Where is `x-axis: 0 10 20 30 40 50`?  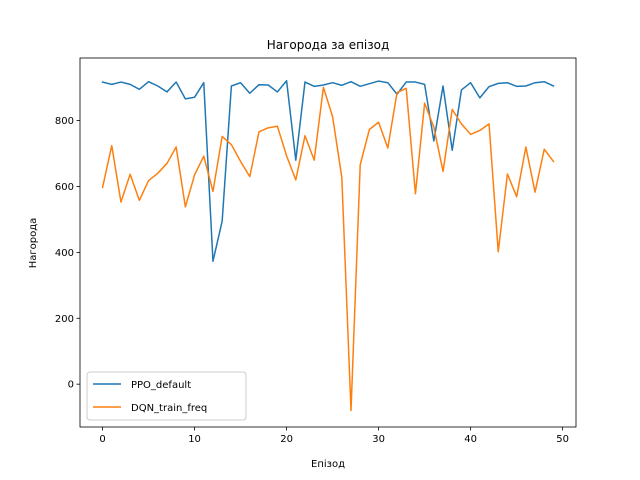 x-axis: 0 10 20 30 40 50 is located at coordinates (334, 436).